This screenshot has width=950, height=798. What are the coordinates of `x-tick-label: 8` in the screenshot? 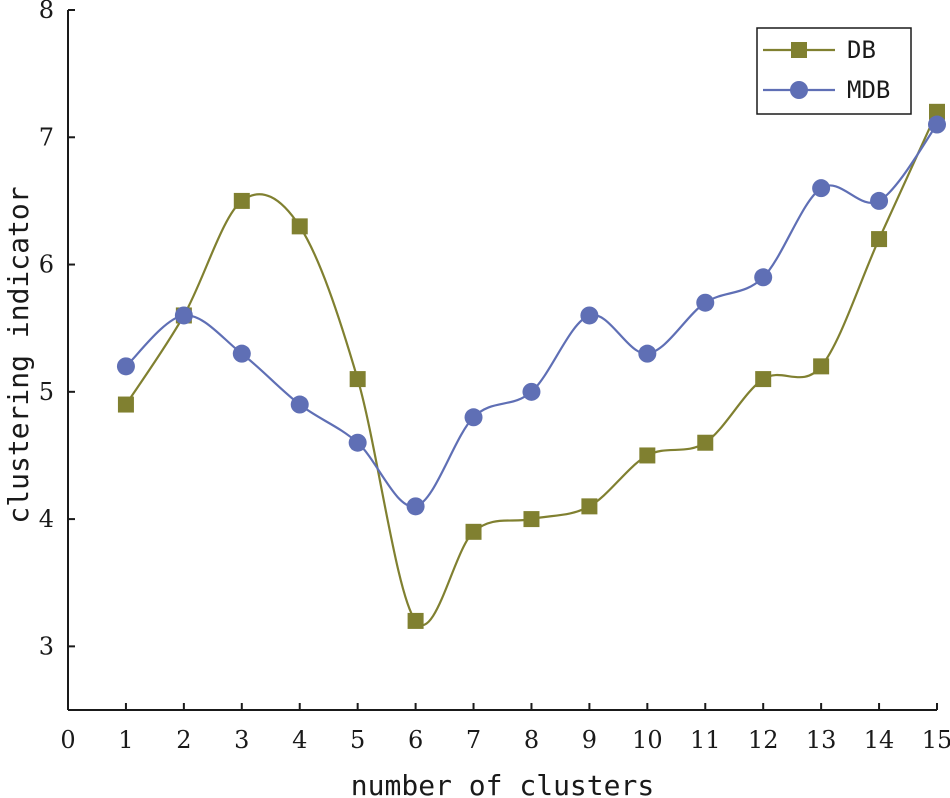 It's located at (531, 740).